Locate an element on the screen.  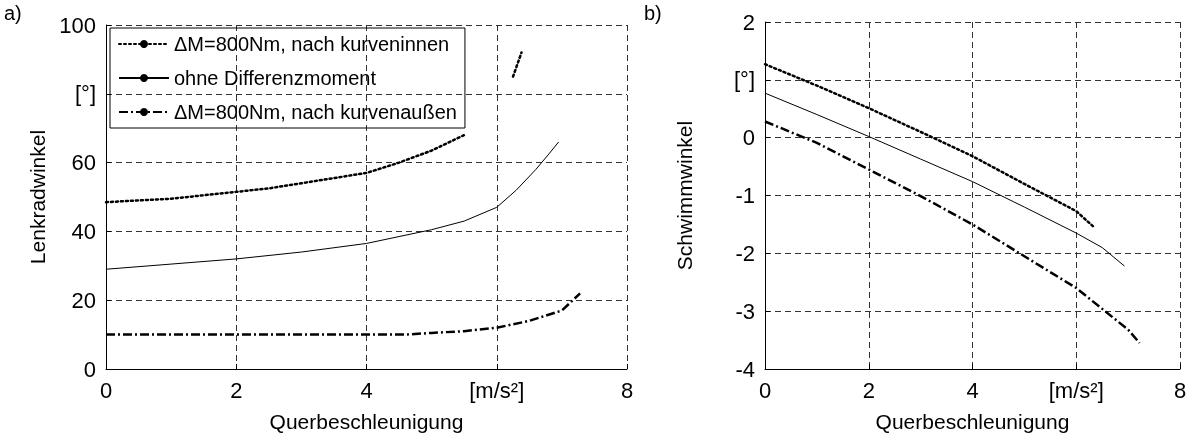
y-axis-title: Lenkradwinkel is located at coordinates (38, 197).